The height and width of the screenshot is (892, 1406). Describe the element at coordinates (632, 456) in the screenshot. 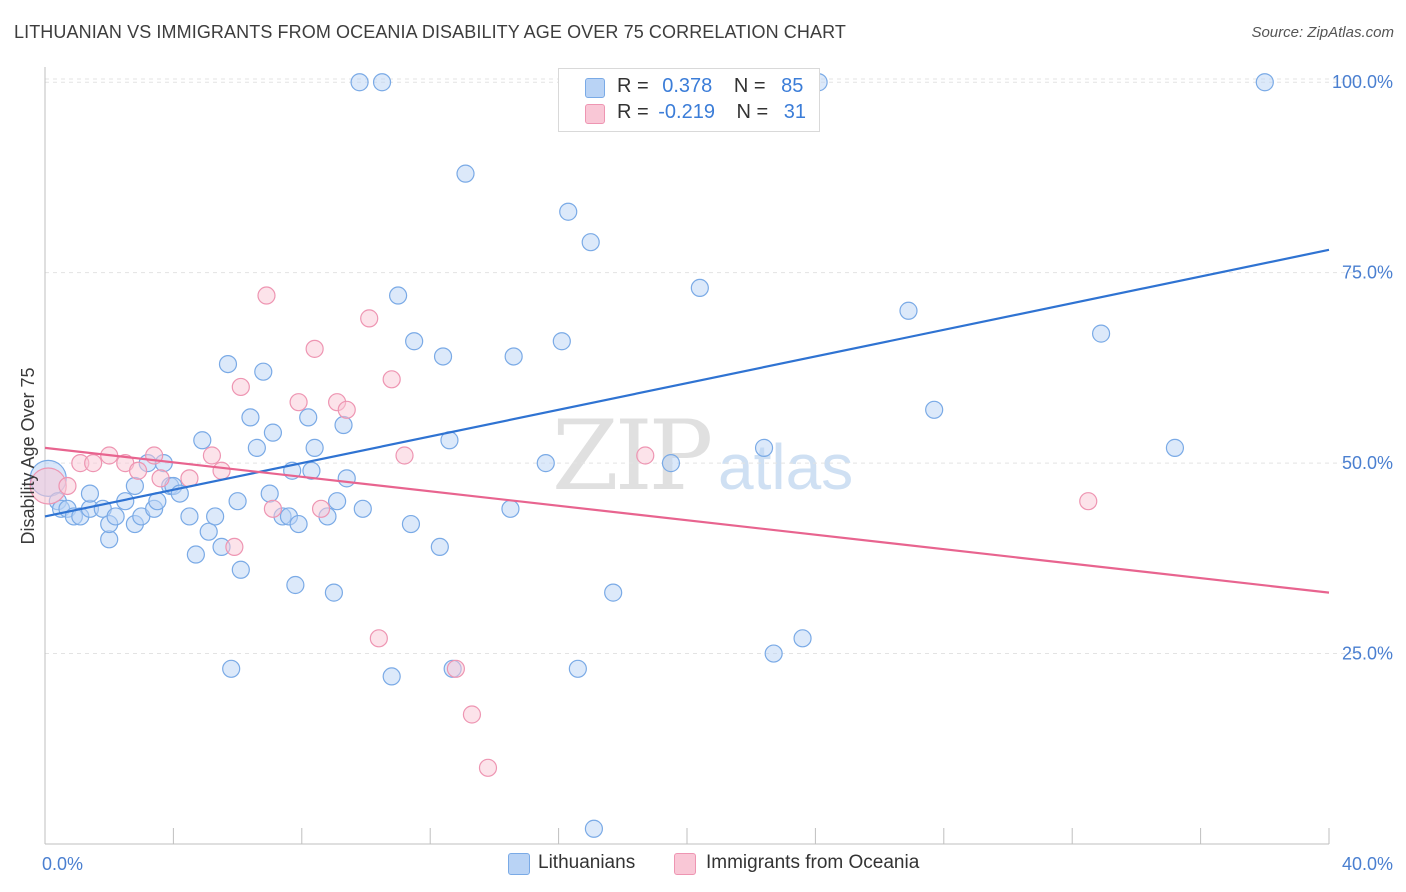

I see `watermark-zip: ZIP` at that location.